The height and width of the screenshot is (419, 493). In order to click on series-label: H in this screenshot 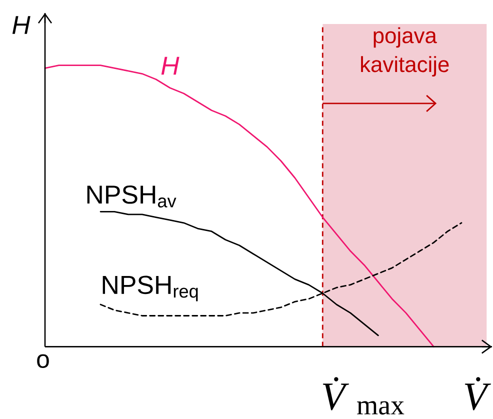, I will do `click(170, 65)`.